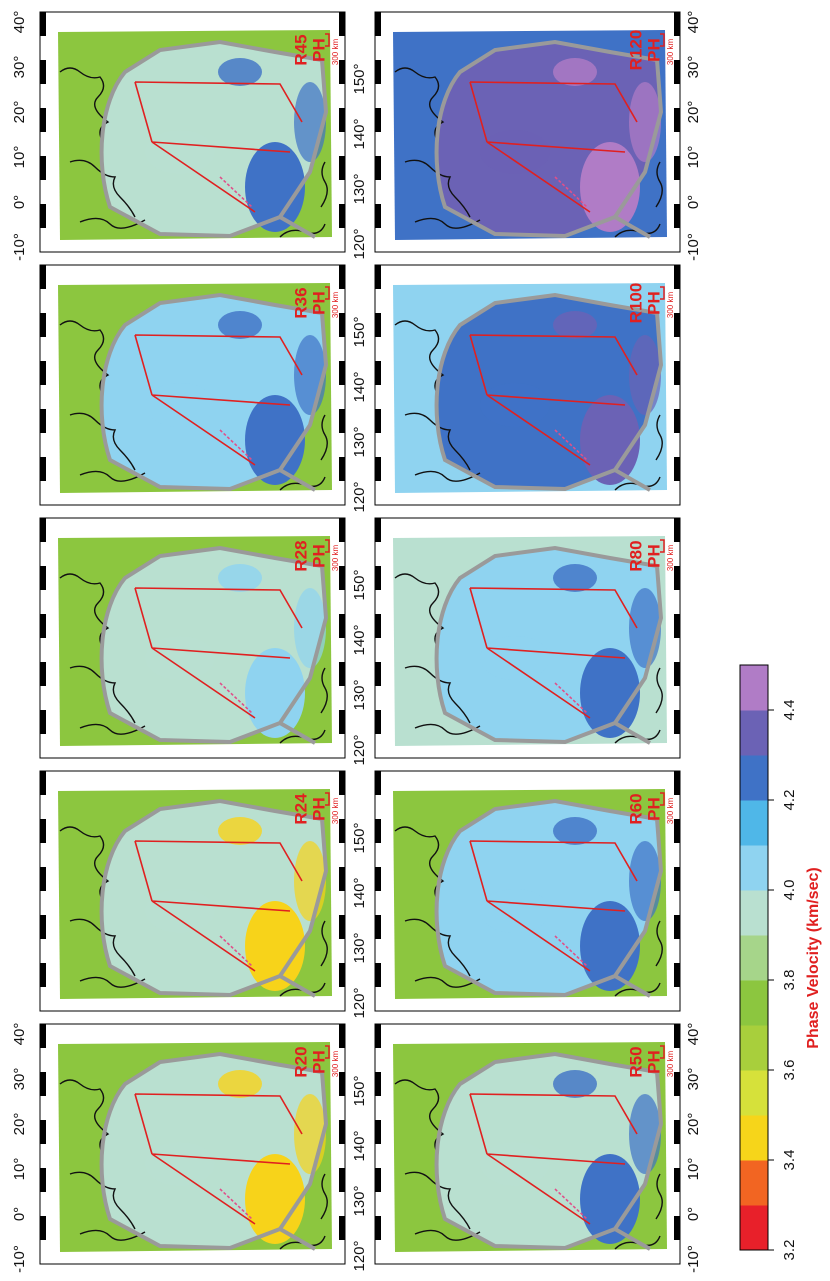 The height and width of the screenshot is (1281, 830). I want to click on colorbar-label: Phase Velocity (km/sec), so click(813, 957).